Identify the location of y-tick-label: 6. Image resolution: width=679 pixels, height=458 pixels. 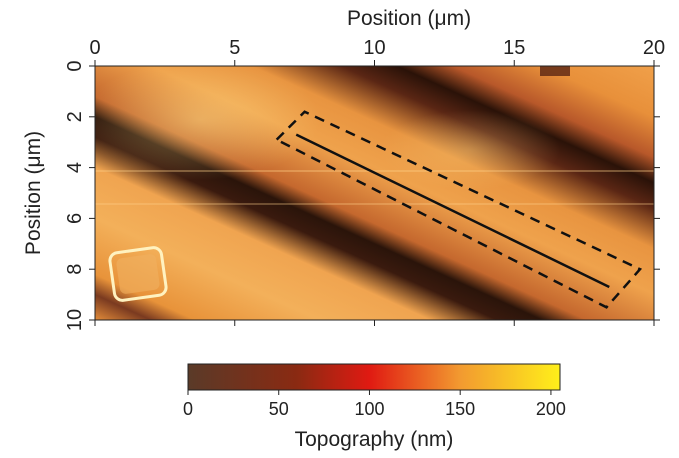
(75, 218).